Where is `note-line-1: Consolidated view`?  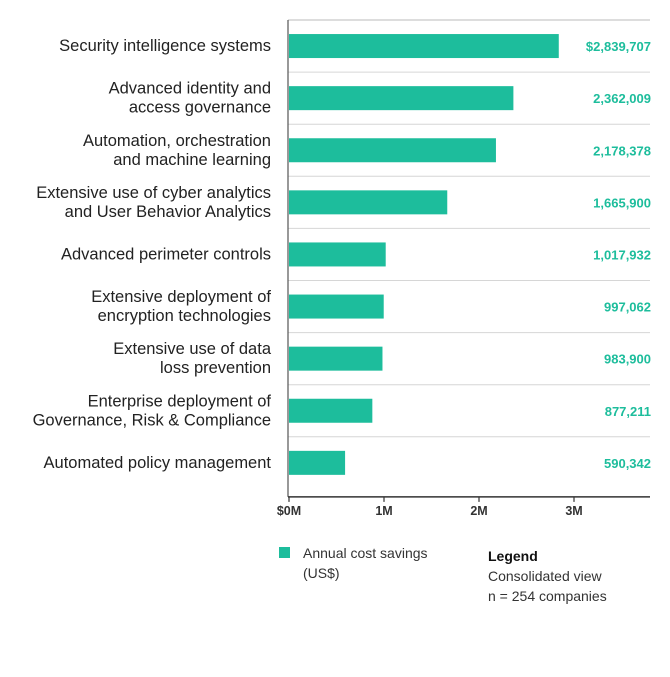 note-line-1: Consolidated view is located at coordinates (545, 576).